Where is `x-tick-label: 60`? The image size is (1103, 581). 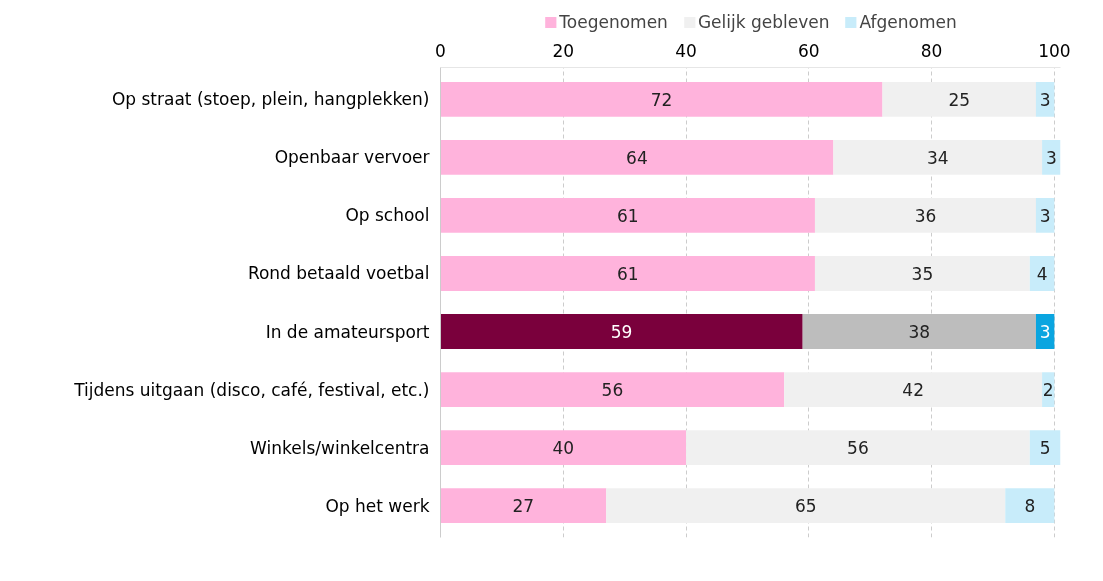 x-tick-label: 60 is located at coordinates (809, 50).